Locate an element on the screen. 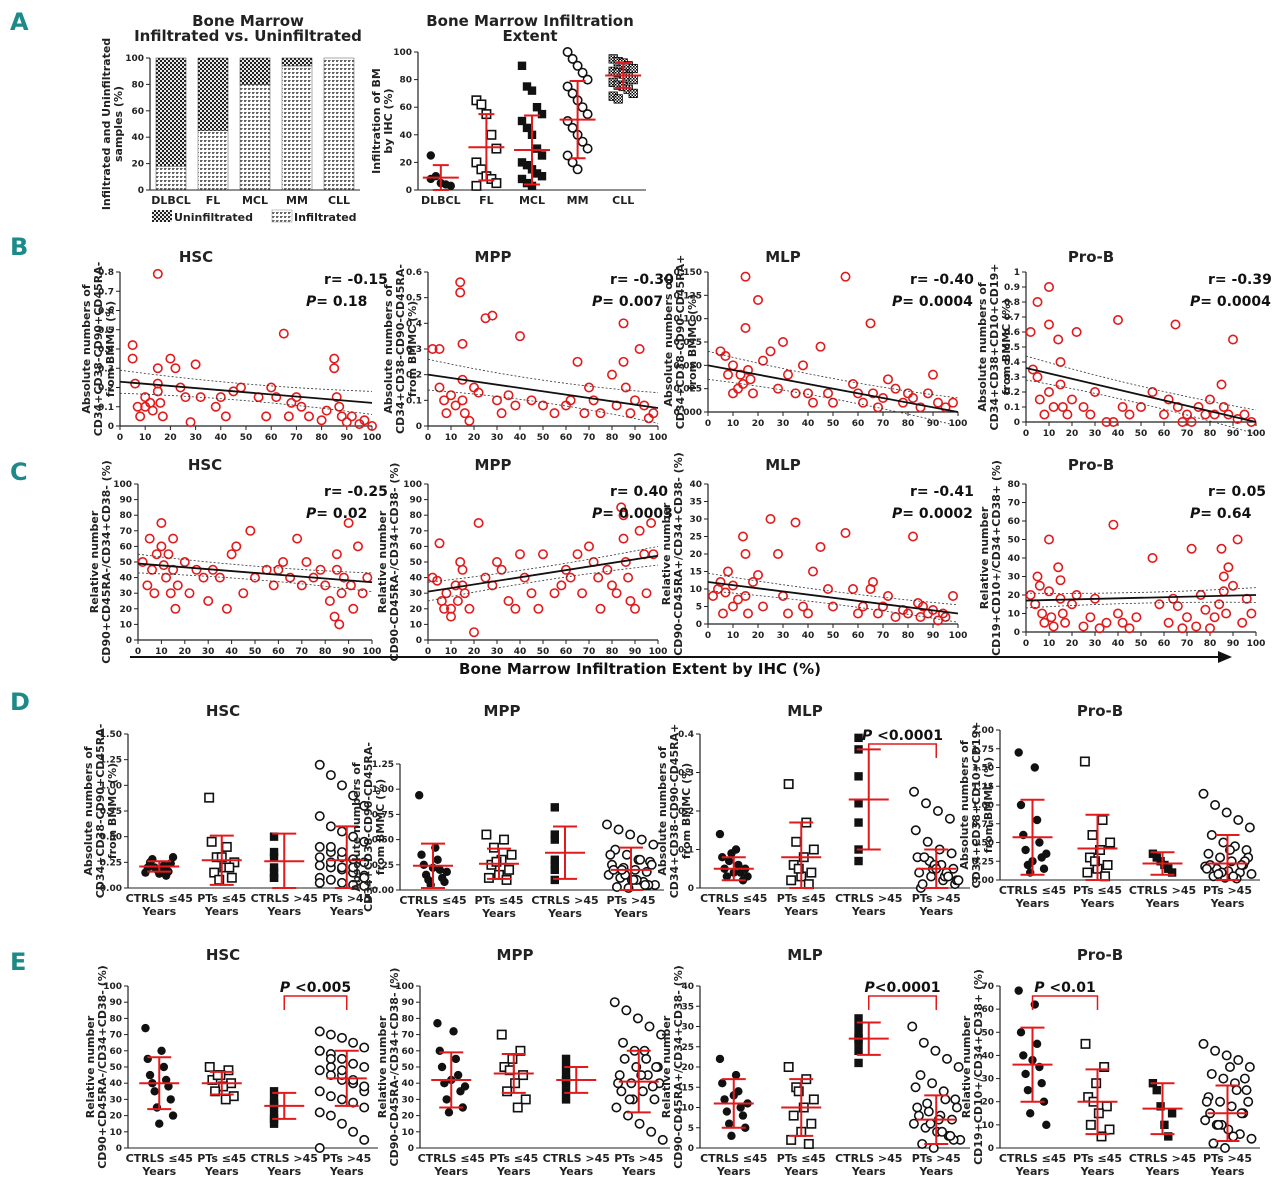 The image size is (1280, 1196). x-tick-label: CLL is located at coordinates (339, 200).